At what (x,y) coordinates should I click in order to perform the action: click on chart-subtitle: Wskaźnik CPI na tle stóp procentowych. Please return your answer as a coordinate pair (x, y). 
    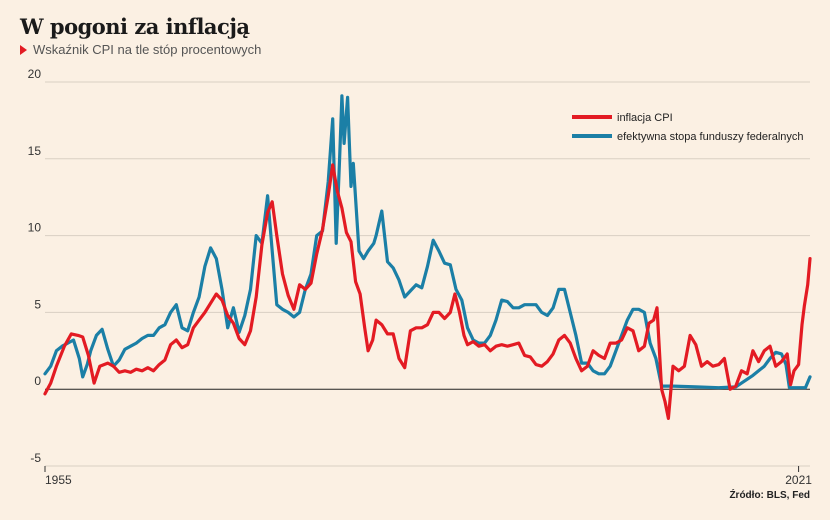
    Looking at the image, I should click on (140, 49).